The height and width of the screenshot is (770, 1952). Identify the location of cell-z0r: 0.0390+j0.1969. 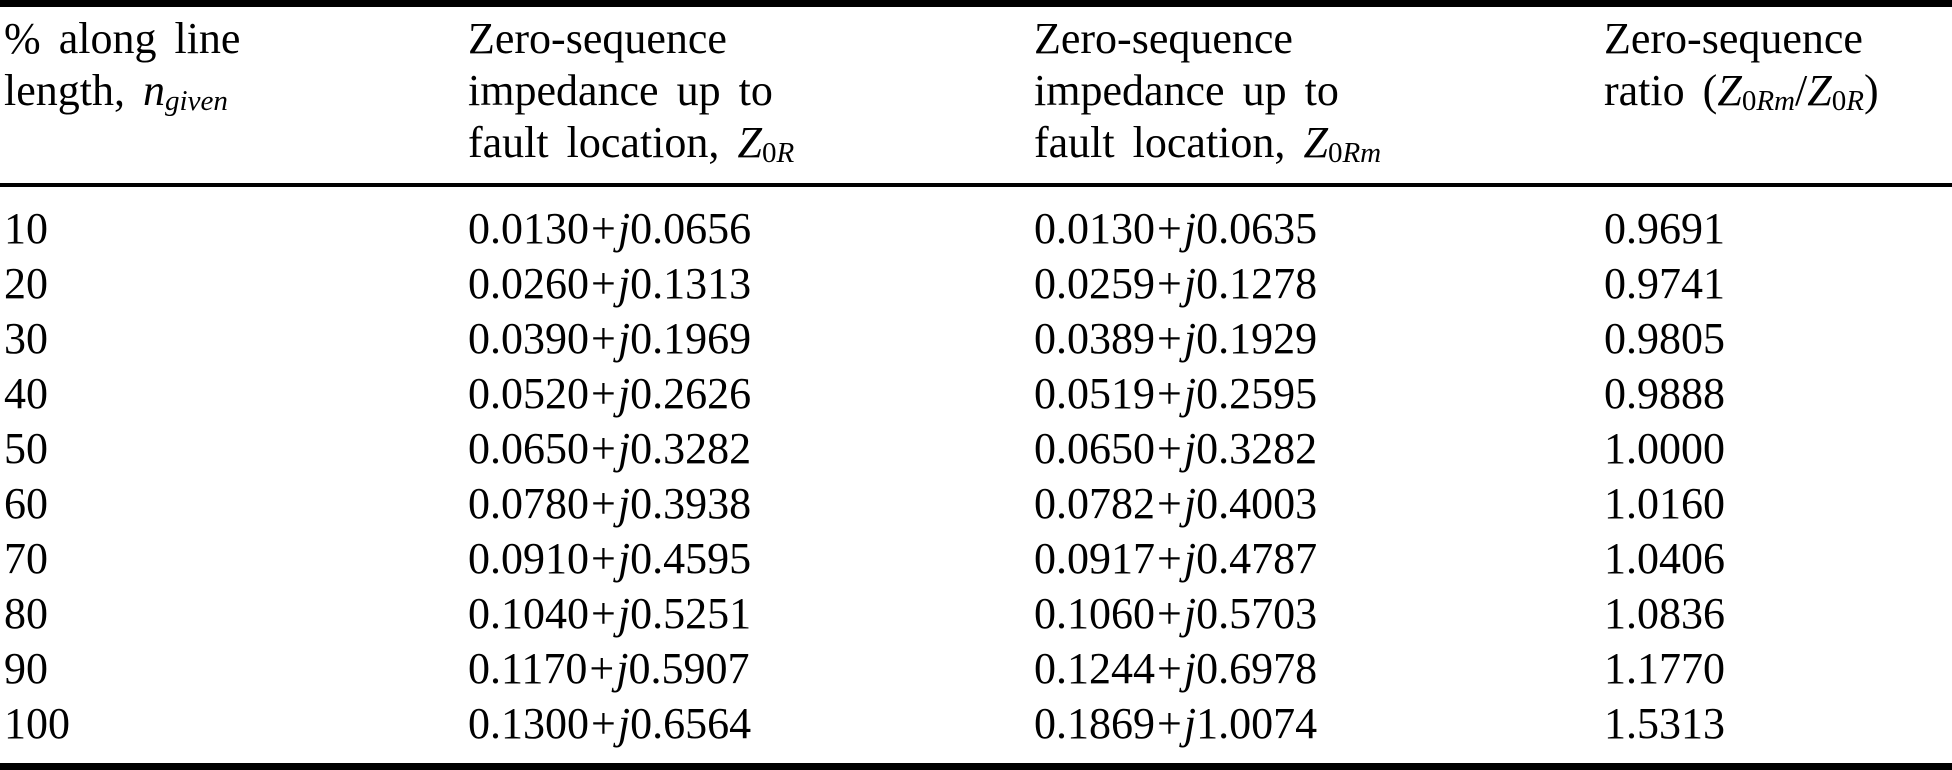
(751, 338).